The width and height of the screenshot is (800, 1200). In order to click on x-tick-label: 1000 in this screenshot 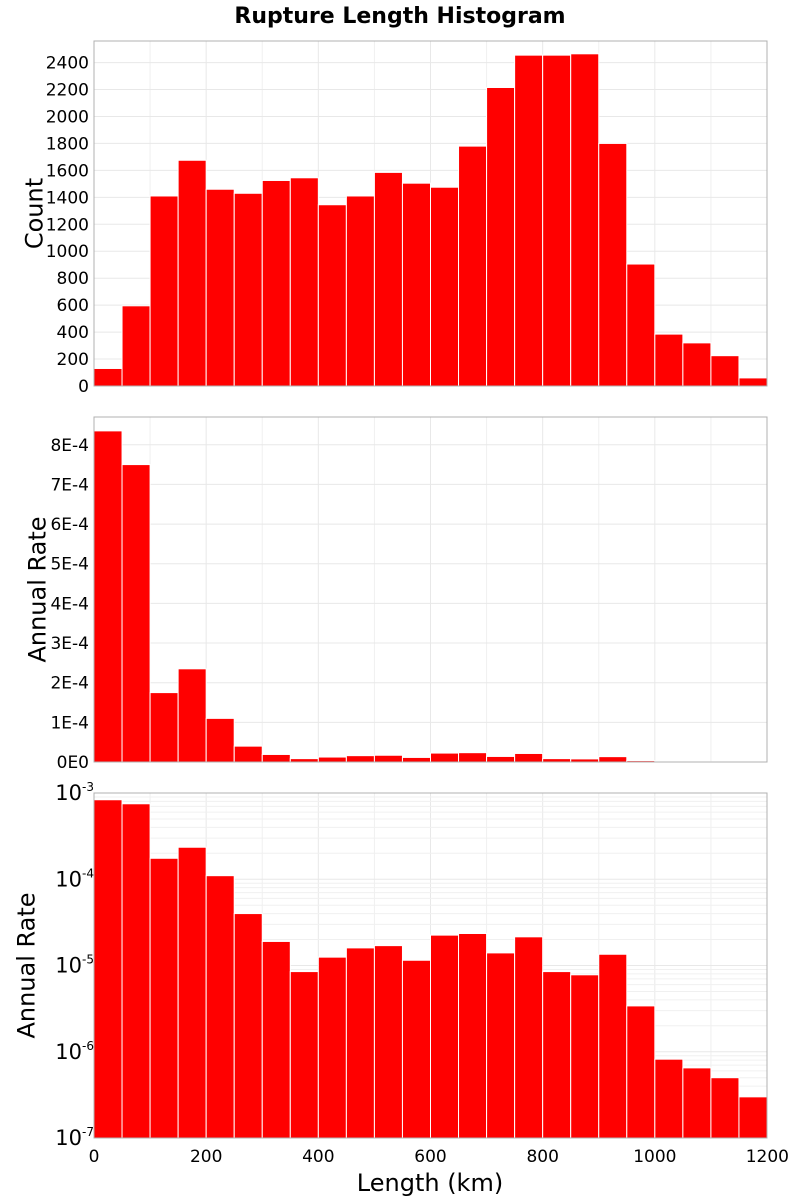, I will do `click(654, 1157)`.